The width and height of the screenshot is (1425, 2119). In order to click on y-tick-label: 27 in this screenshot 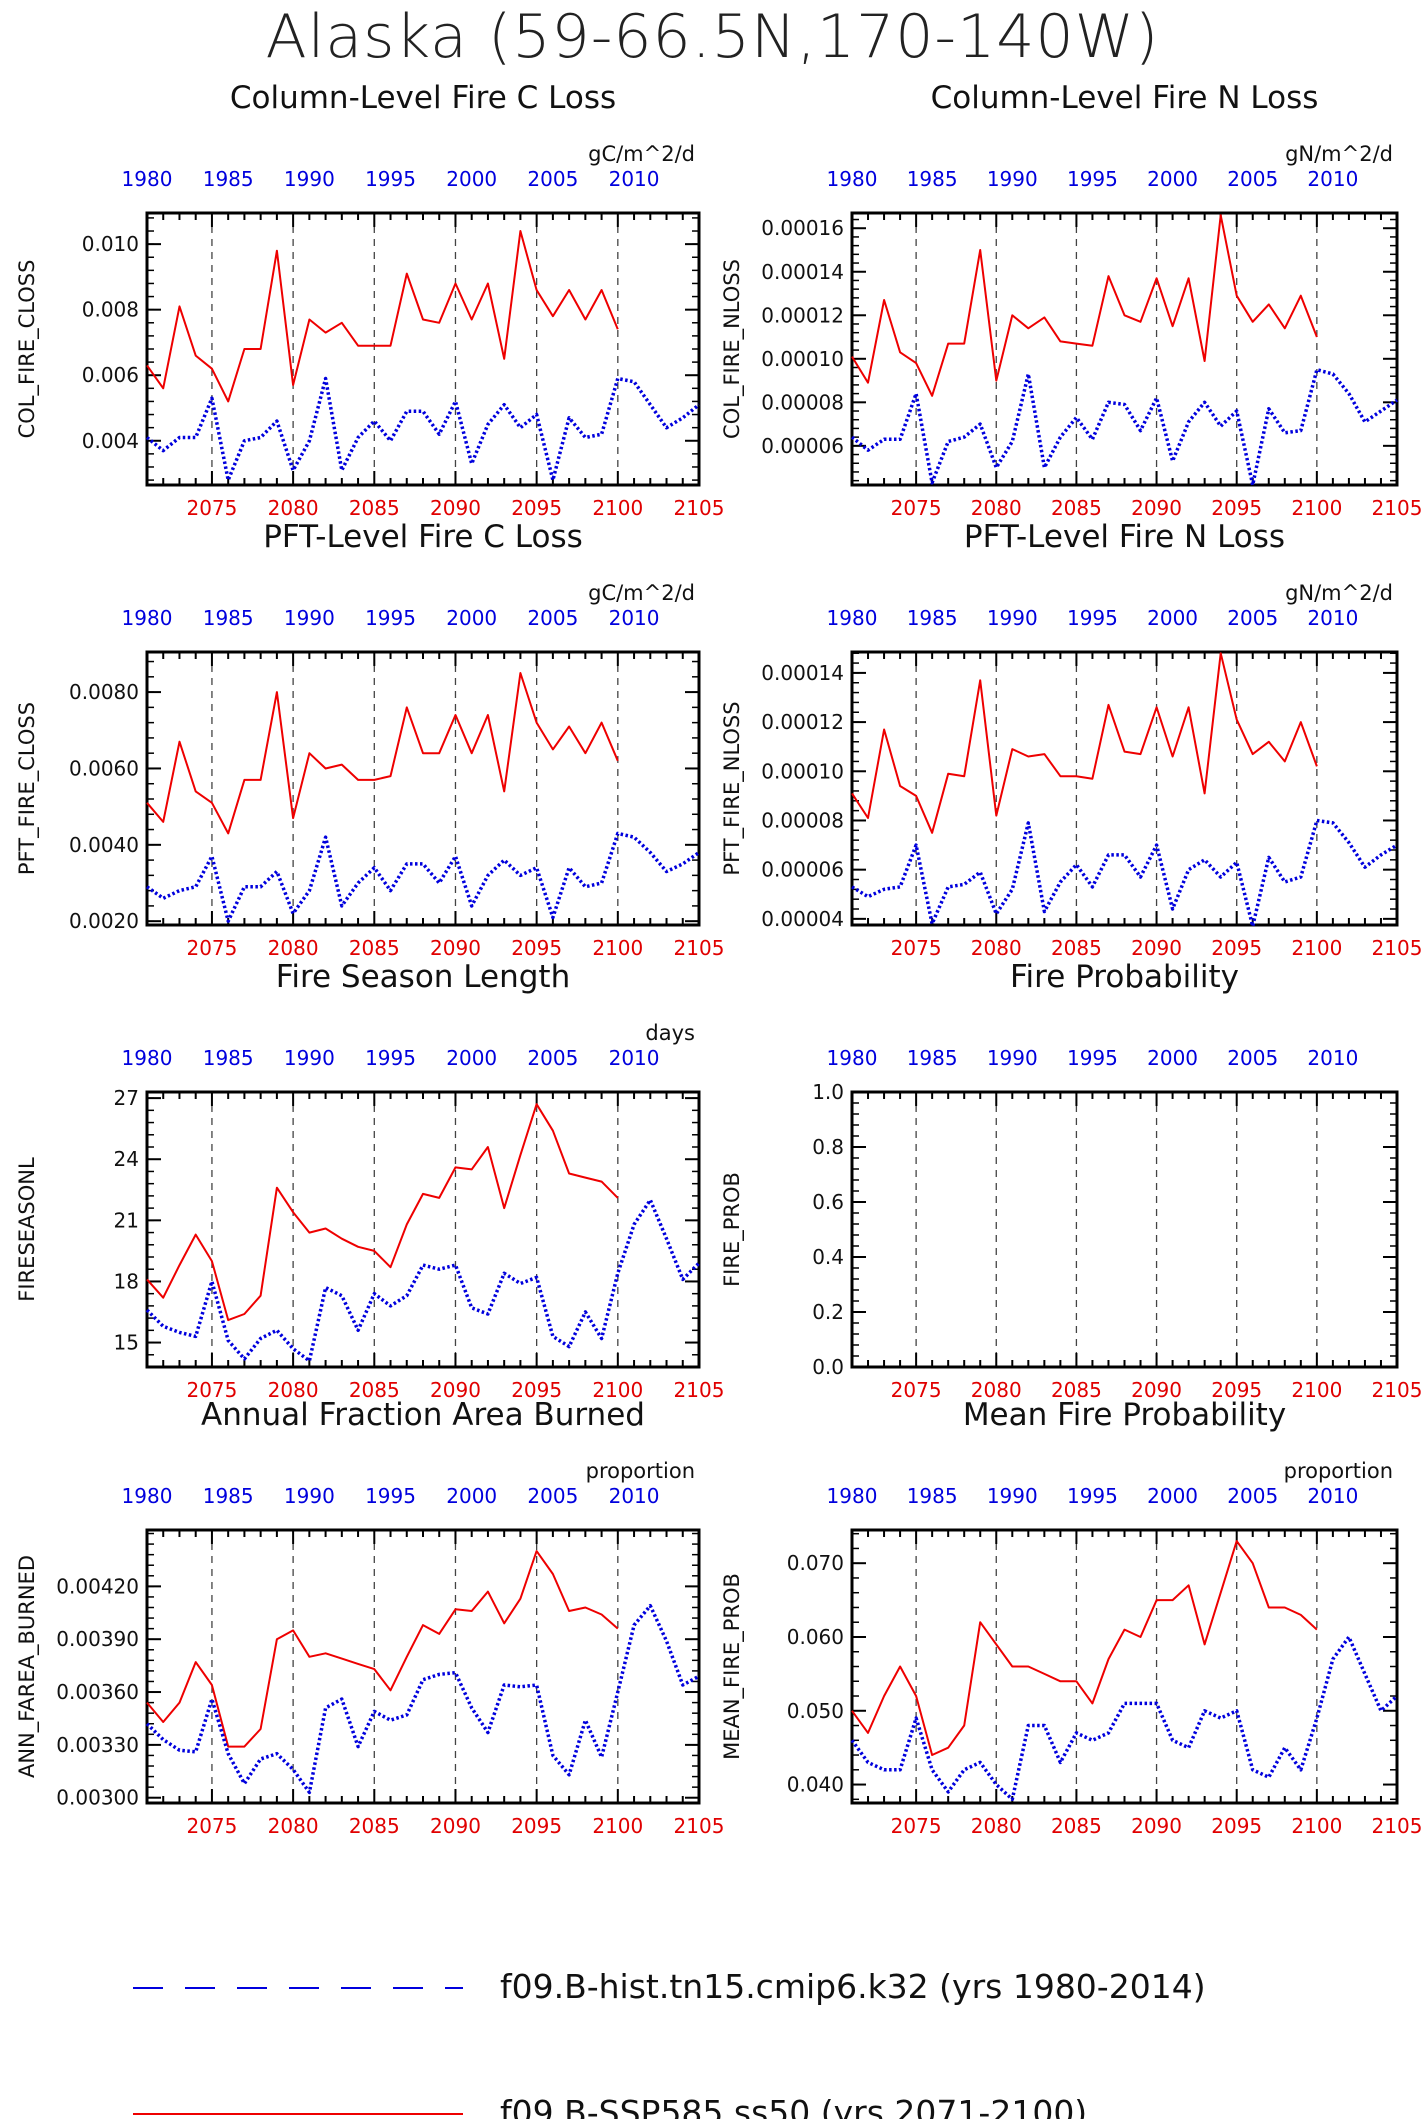, I will do `click(126, 1098)`.